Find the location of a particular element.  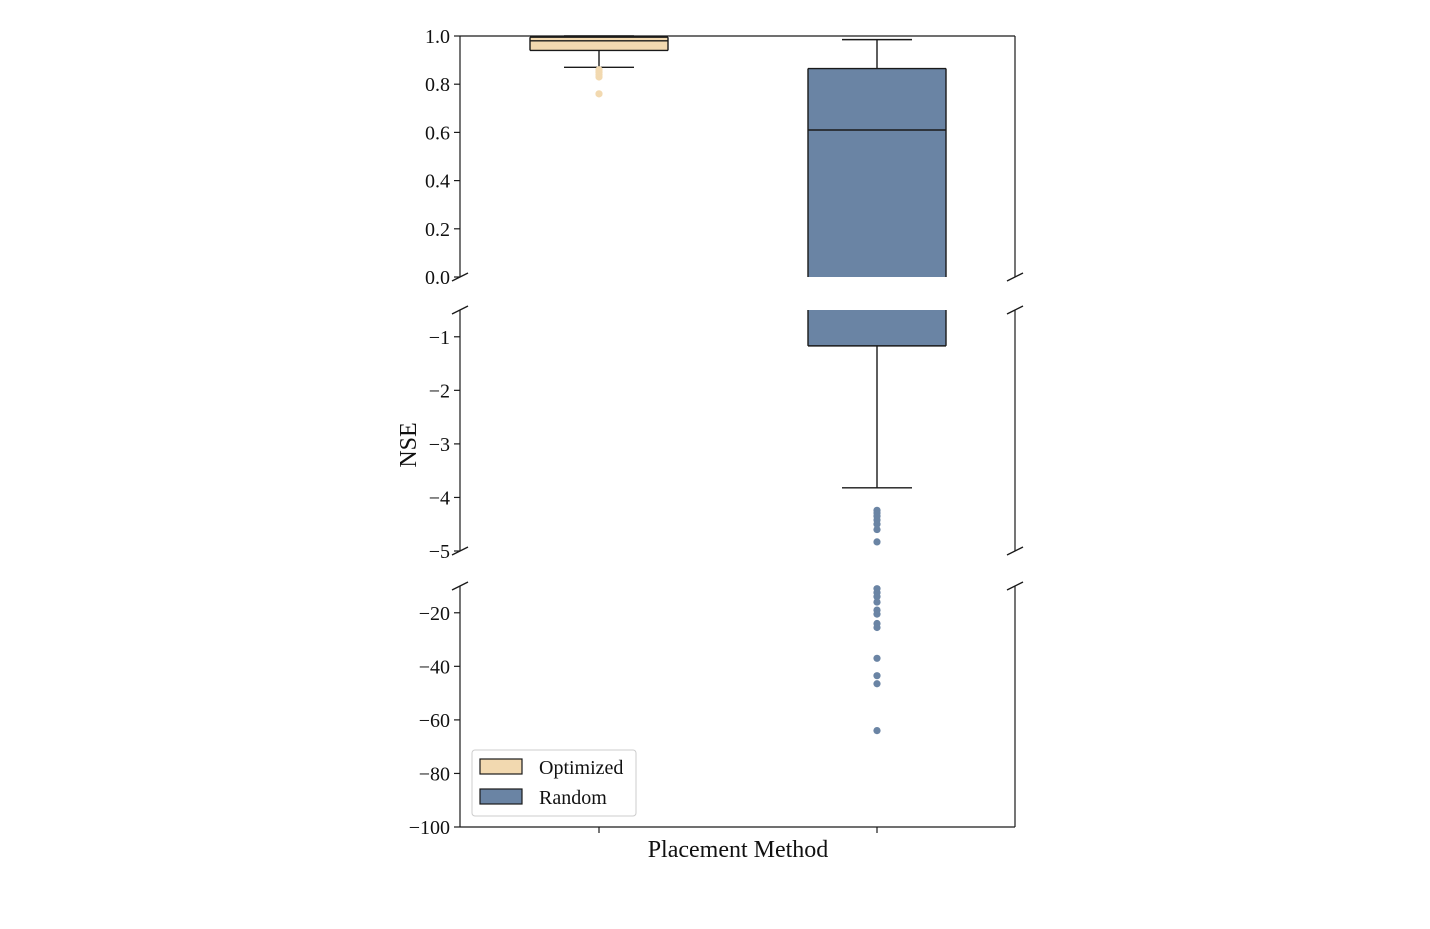

legend-label-optimized: Optimized is located at coordinates (581, 768).